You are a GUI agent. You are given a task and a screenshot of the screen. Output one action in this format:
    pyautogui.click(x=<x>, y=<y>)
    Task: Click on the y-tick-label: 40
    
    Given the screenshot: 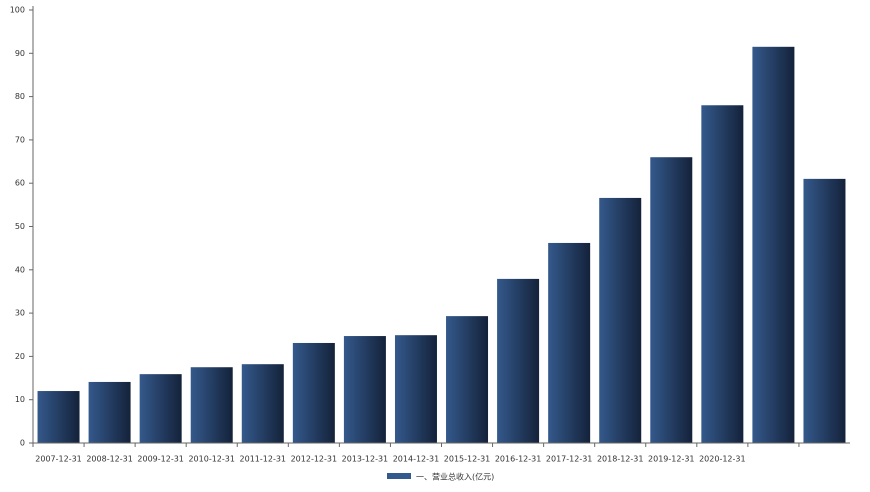 What is the action you would take?
    pyautogui.click(x=20, y=269)
    